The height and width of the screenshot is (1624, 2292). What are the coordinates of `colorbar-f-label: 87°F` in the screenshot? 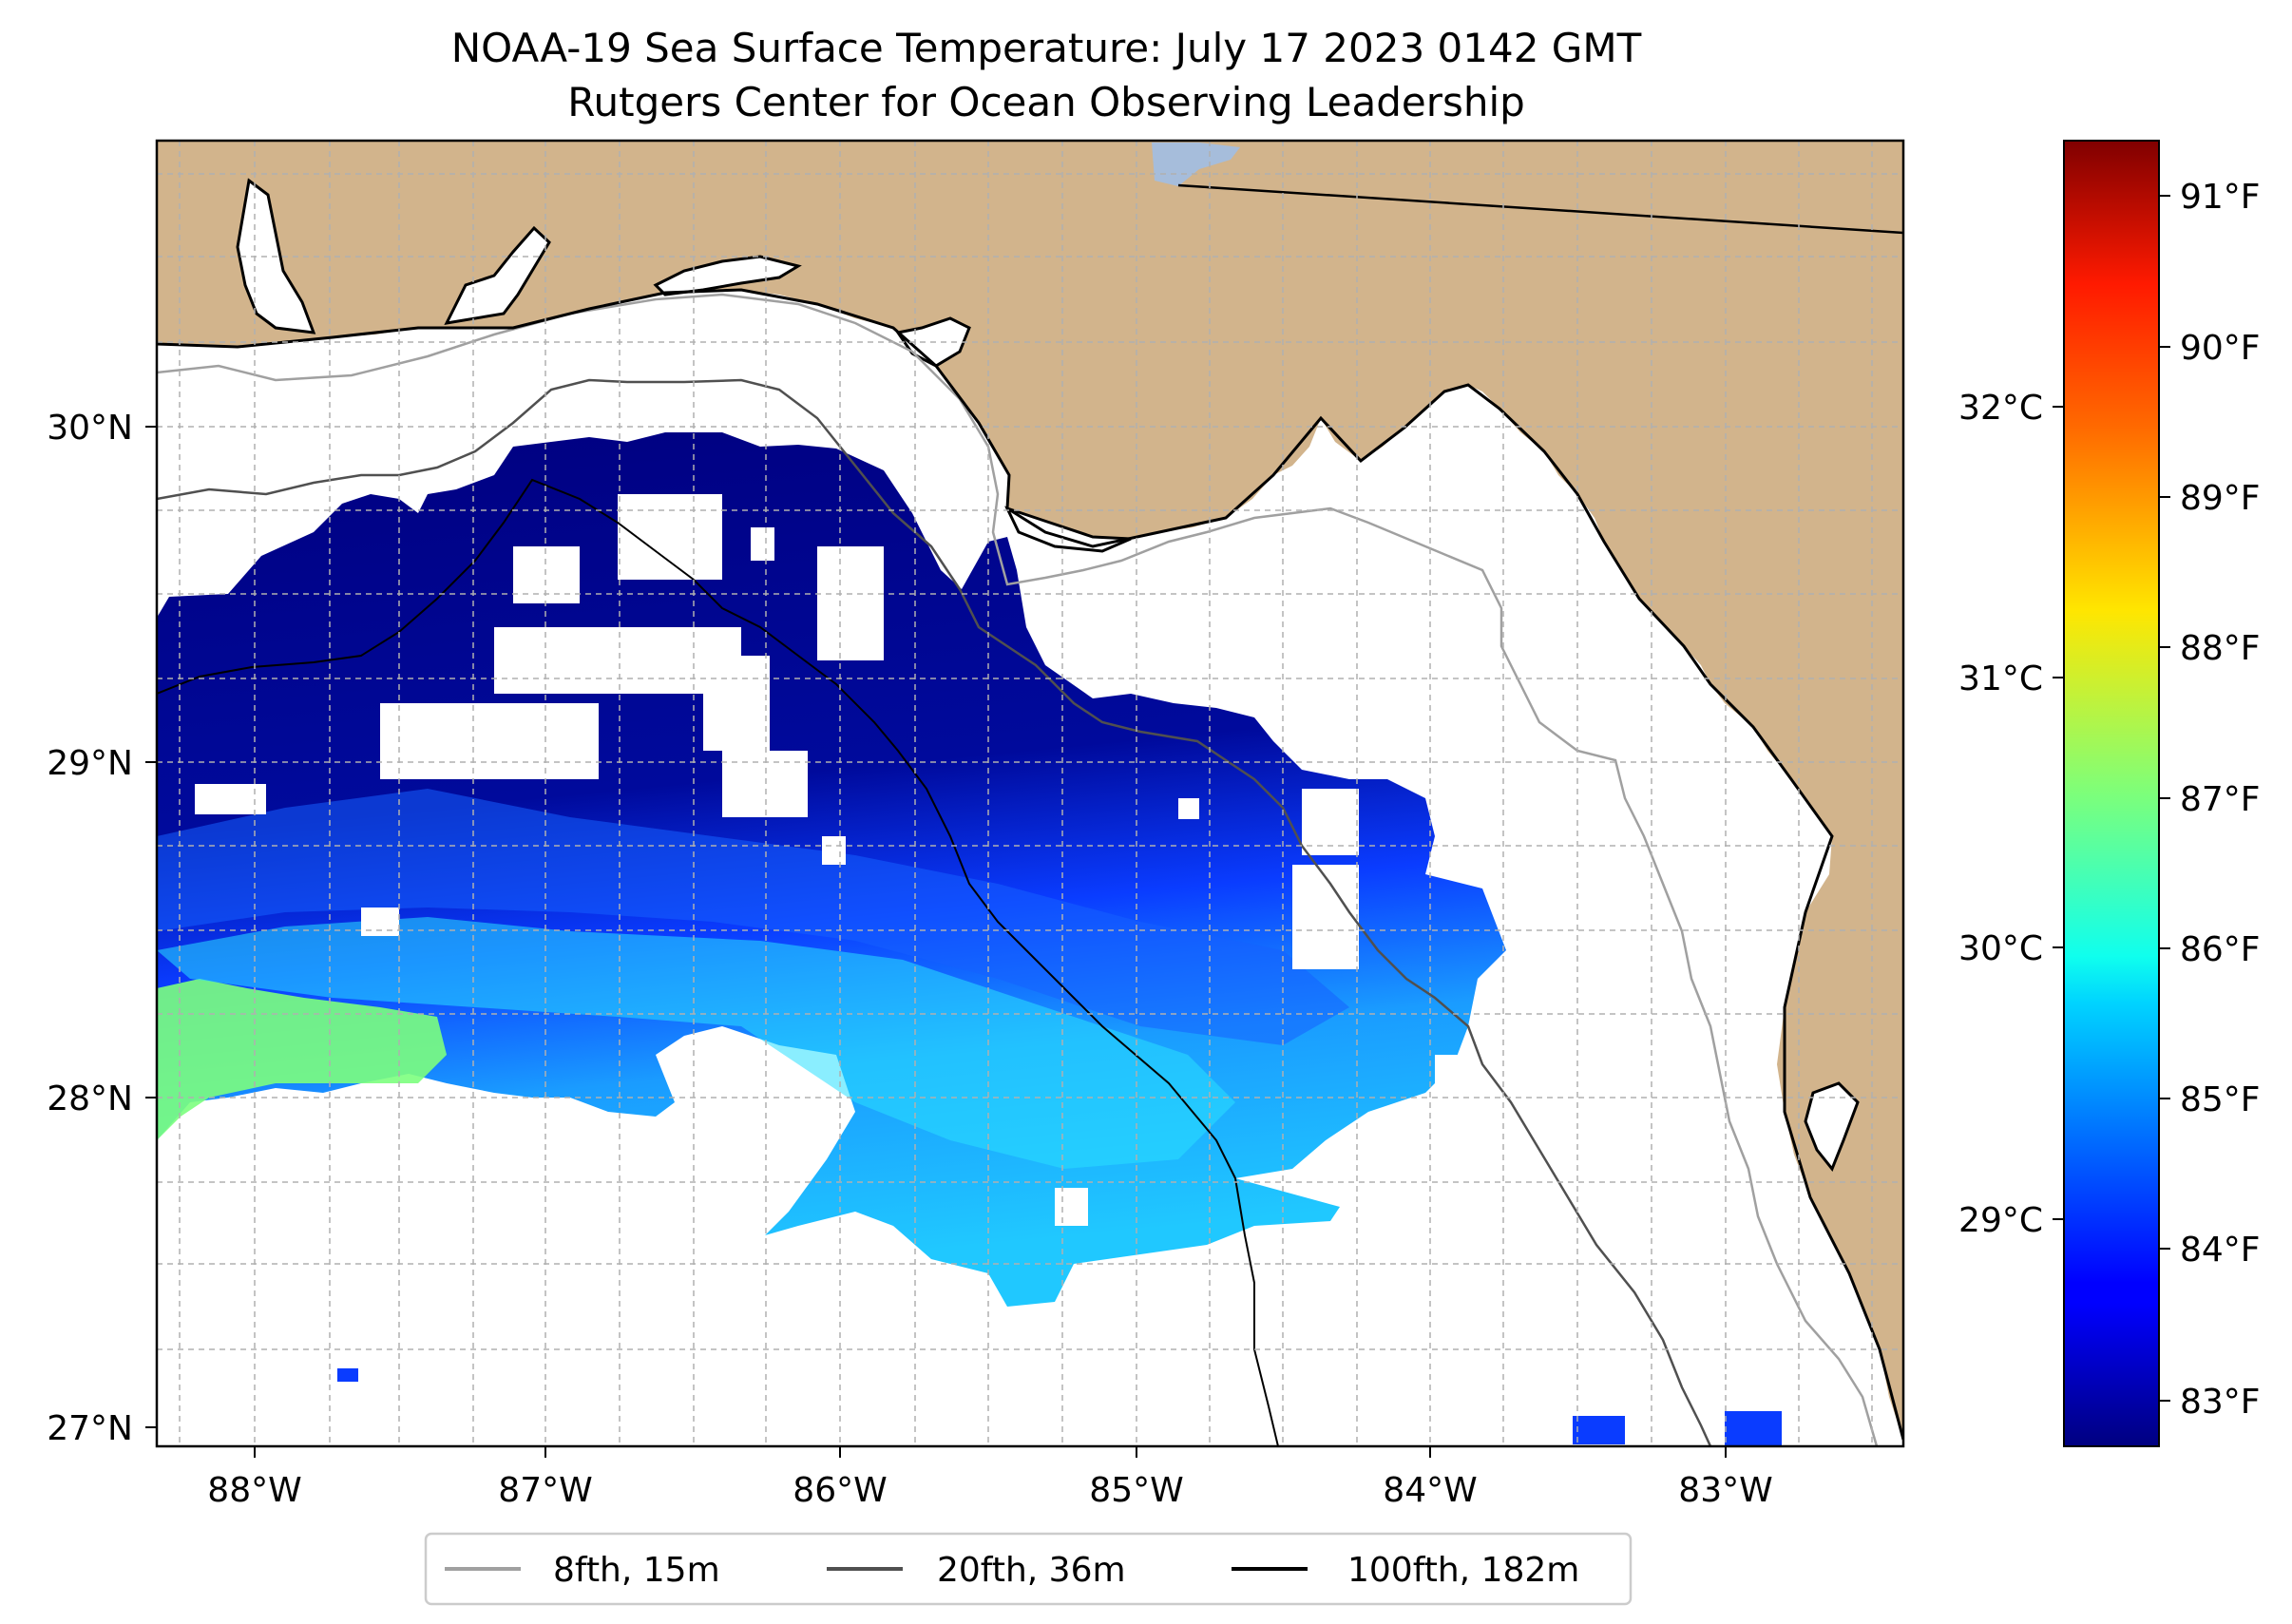 It's located at (2220, 799).